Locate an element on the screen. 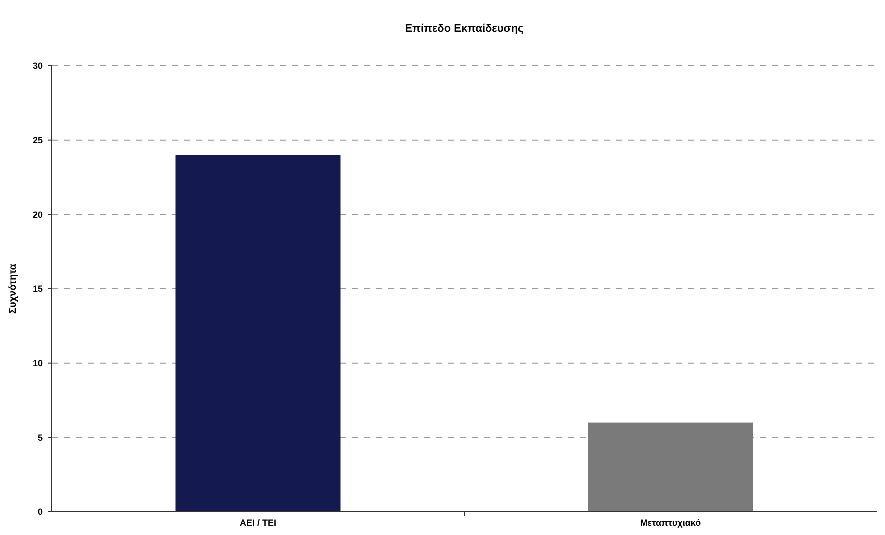 This screenshot has width=885, height=535. y-tick-label: 20 is located at coordinates (37, 215).